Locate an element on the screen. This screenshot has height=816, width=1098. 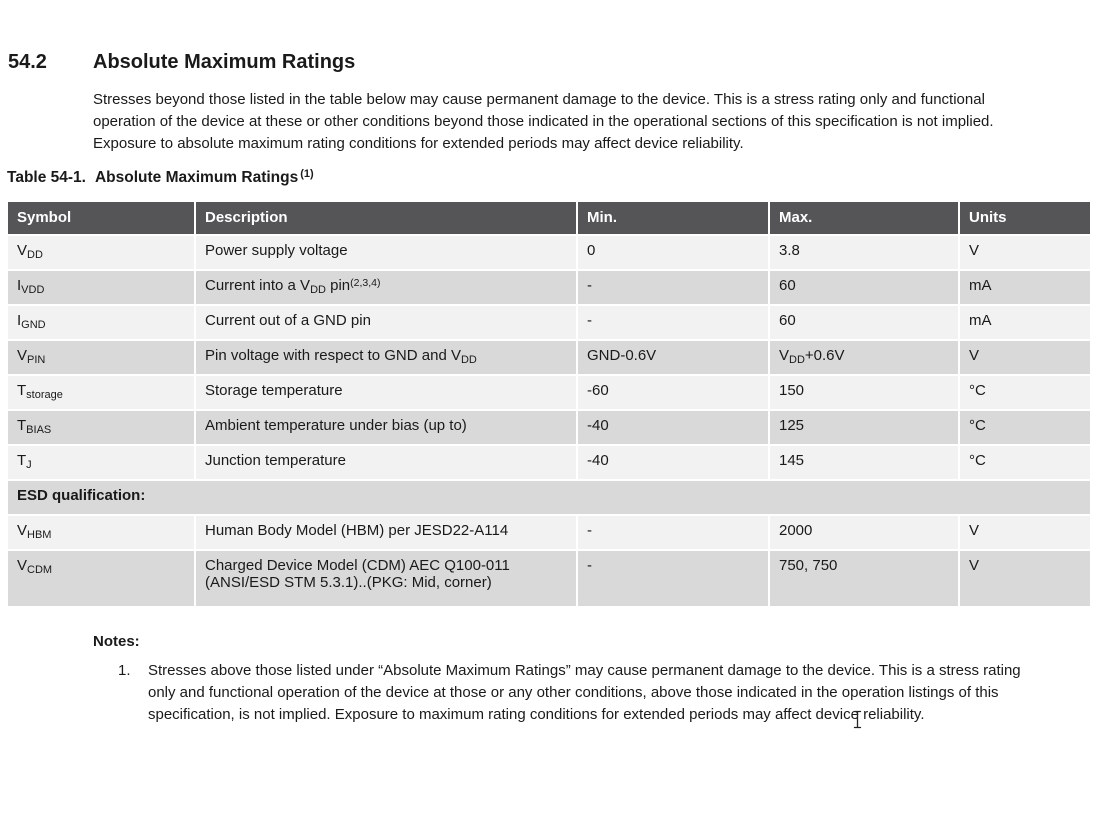
note-number: 1. is located at coordinates (124, 670).